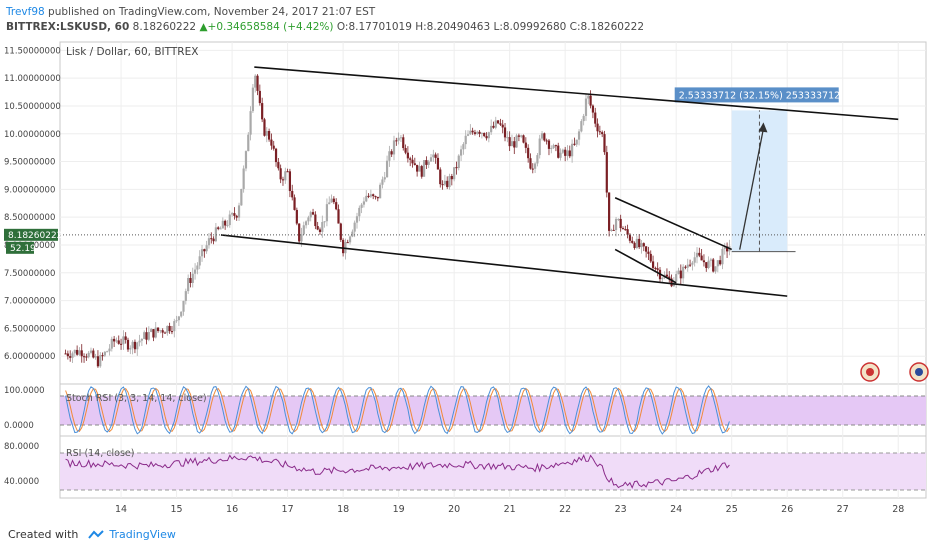 Image resolution: width=932 pixels, height=550 pixels. What do you see at coordinates (270, 27) in the screenshot?
I see `price-change: +0.34658584 (+4.42%)` at bounding box center [270, 27].